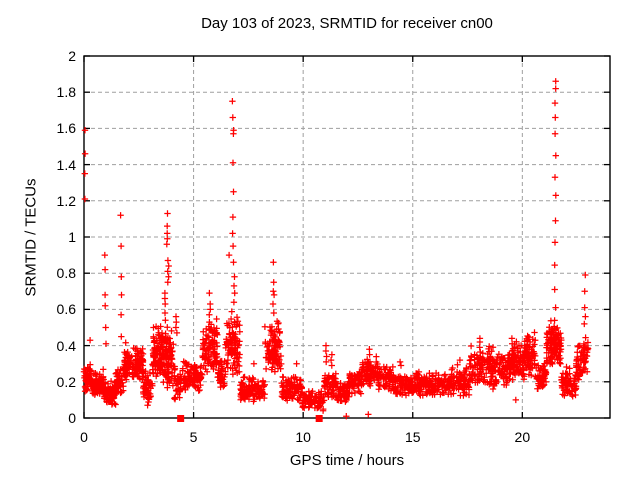  I want to click on y-tick-label: 1.2, so click(66, 200).